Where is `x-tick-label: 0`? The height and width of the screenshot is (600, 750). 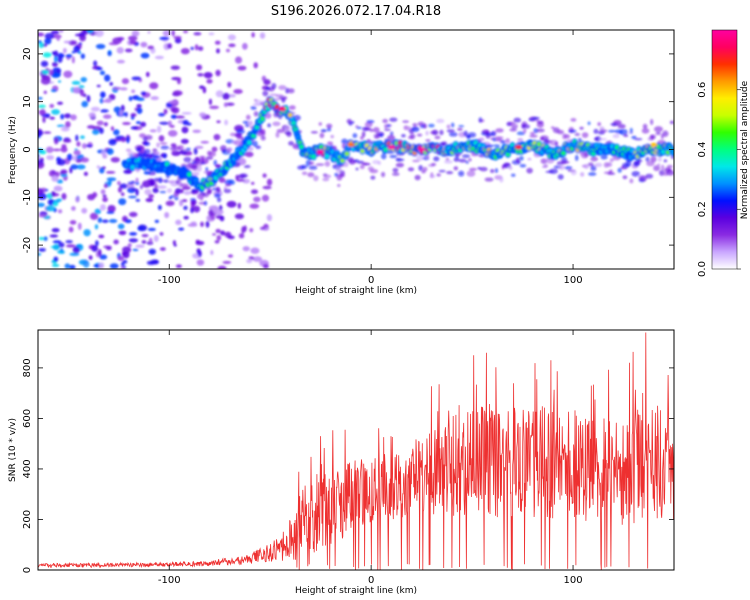 x-tick-label: 0 is located at coordinates (371, 580).